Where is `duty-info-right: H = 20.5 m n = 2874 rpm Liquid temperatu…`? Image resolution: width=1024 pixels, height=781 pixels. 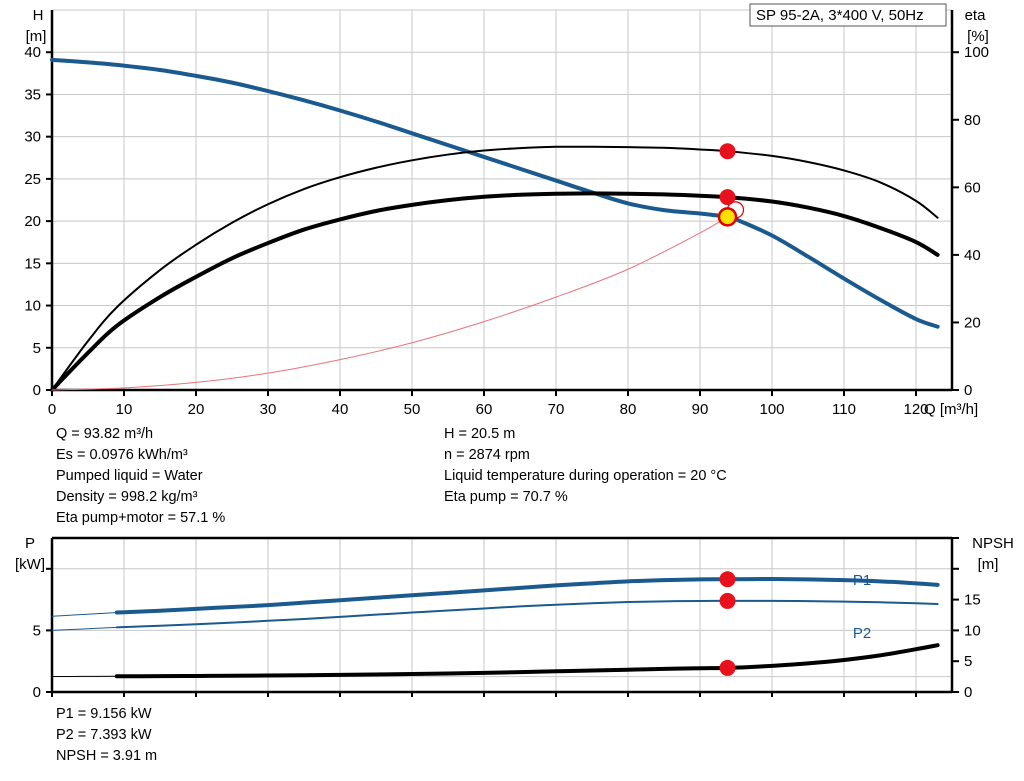
duty-info-right: H = 20.5 m n = 2874 rpm Liquid temperatu… is located at coordinates (585, 465).